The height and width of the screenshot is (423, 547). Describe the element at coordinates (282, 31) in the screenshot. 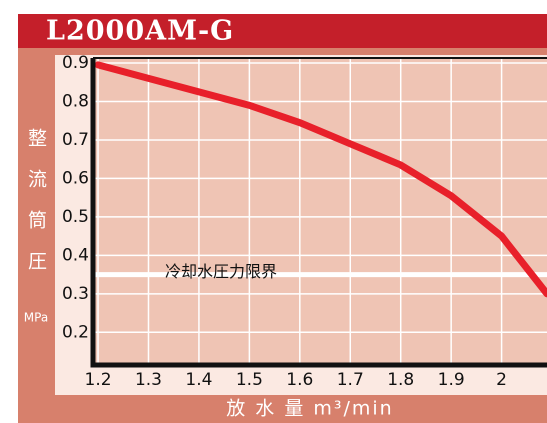

I see `title-bar` at that location.